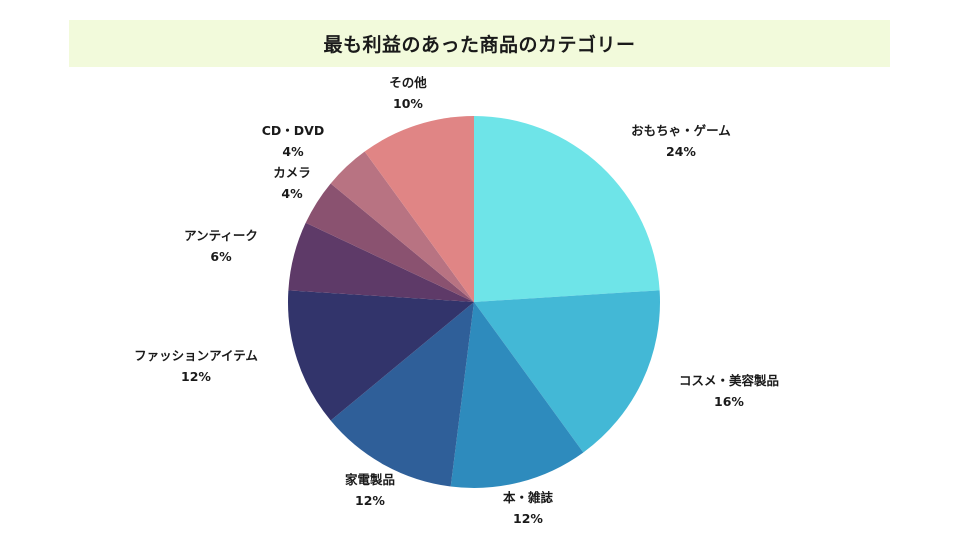 Image resolution: width=960 pixels, height=540 pixels. I want to click on slice-label: アンティーク 6%, so click(221, 246).